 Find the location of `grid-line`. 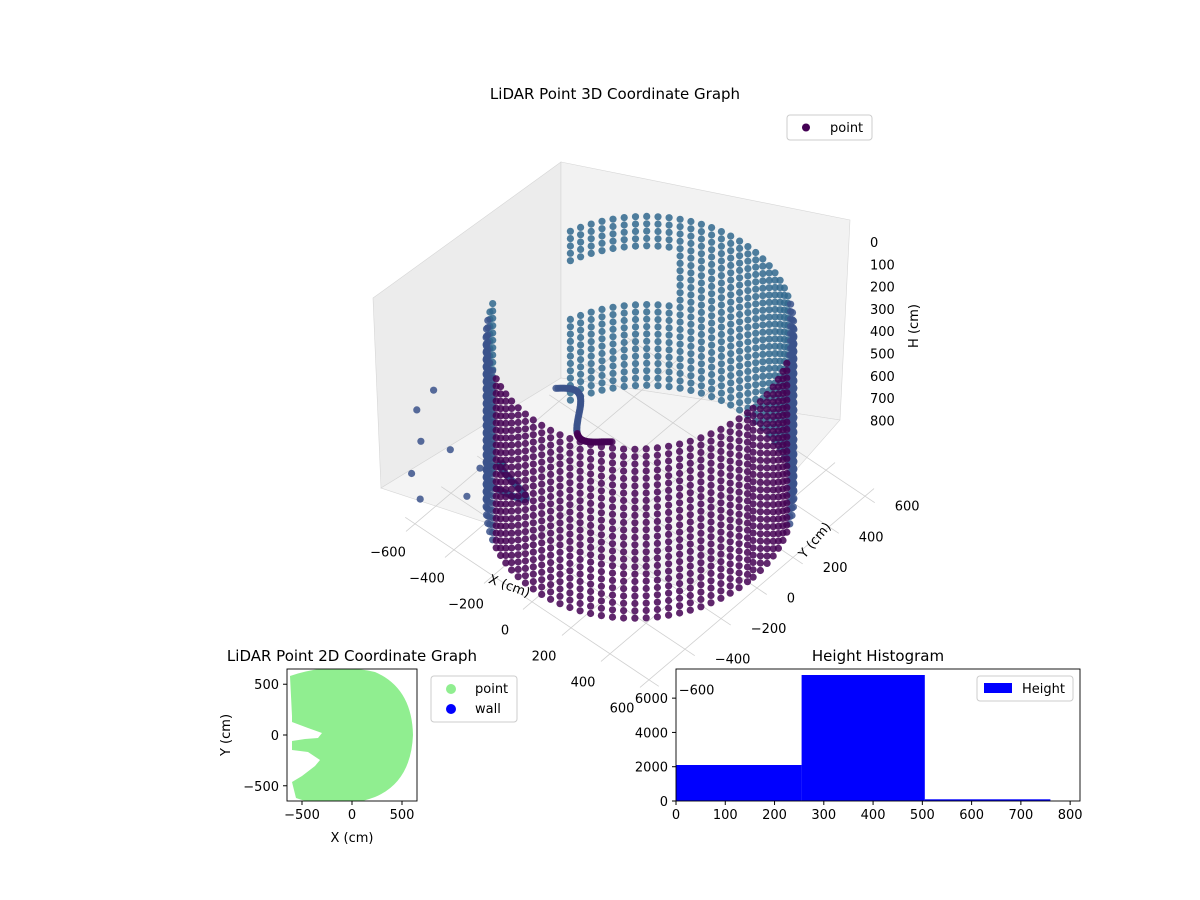

grid-line is located at coordinates (757, 588).